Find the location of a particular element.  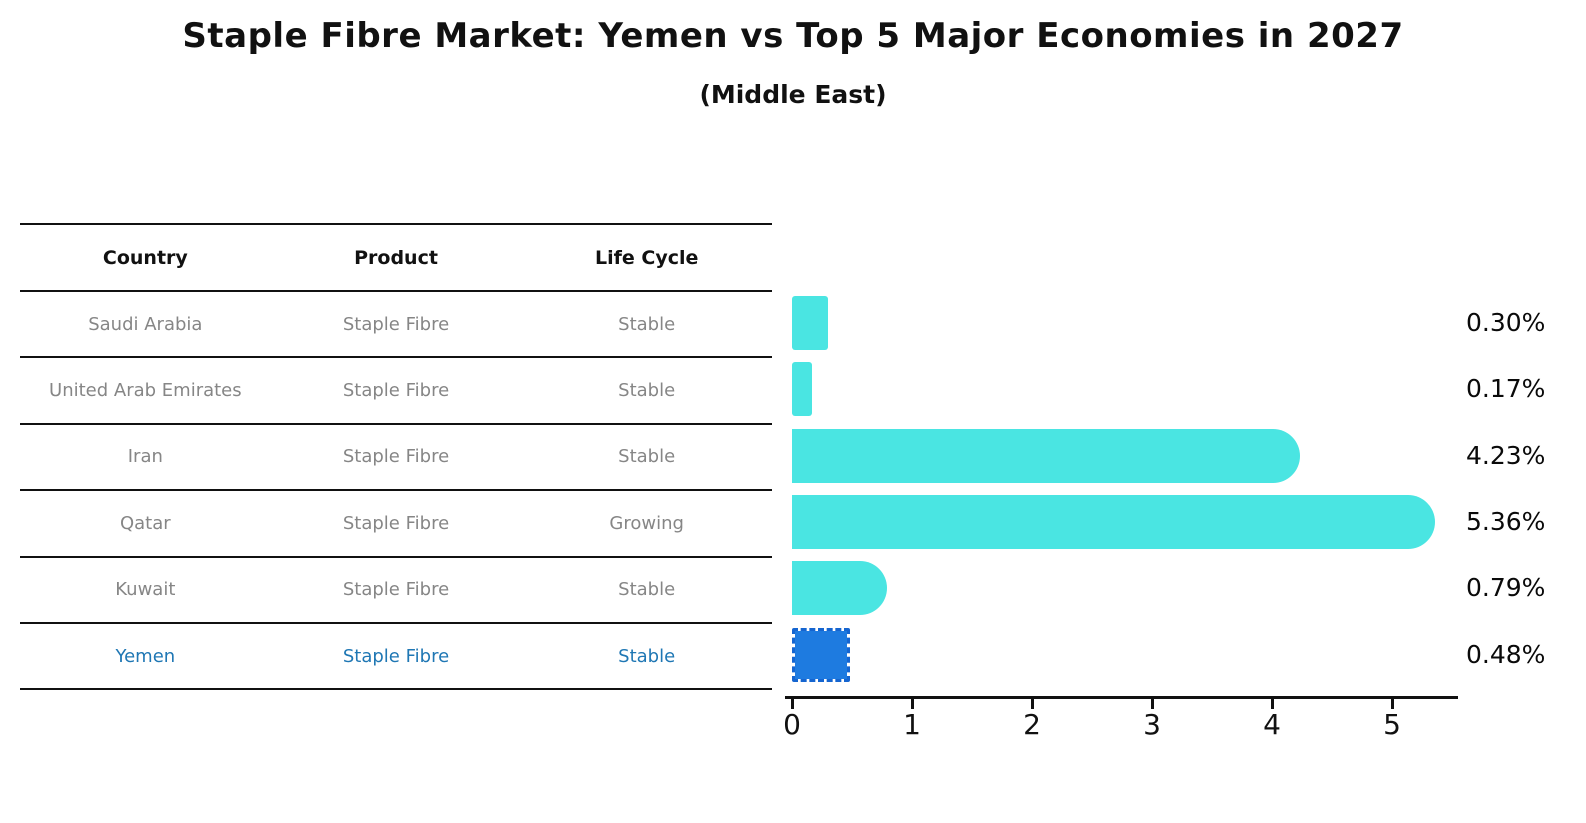

x-tick-label-4: 4 is located at coordinates (1272, 724).